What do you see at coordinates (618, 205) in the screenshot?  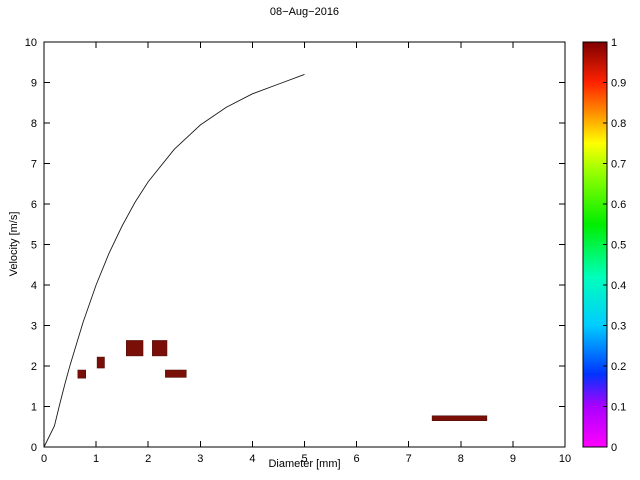 I see `svg-text: 0.6` at bounding box center [618, 205].